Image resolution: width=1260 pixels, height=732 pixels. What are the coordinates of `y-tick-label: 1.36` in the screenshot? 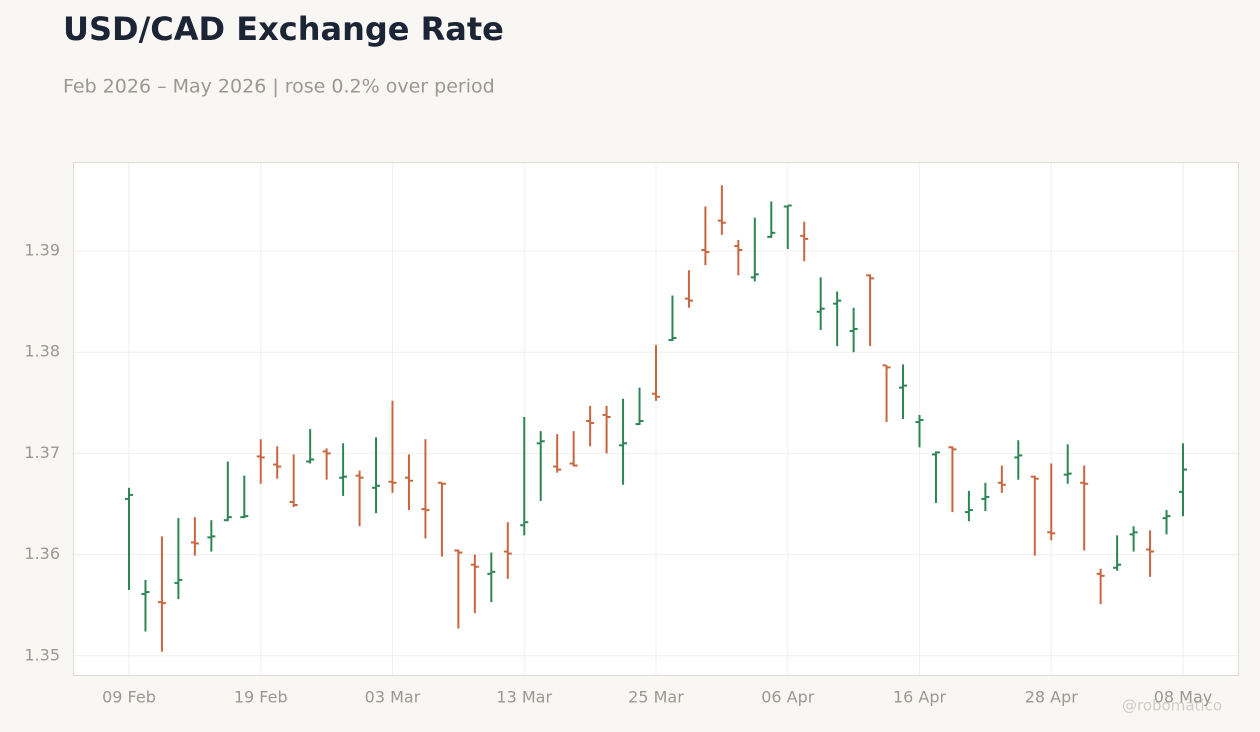 It's located at (42, 553).